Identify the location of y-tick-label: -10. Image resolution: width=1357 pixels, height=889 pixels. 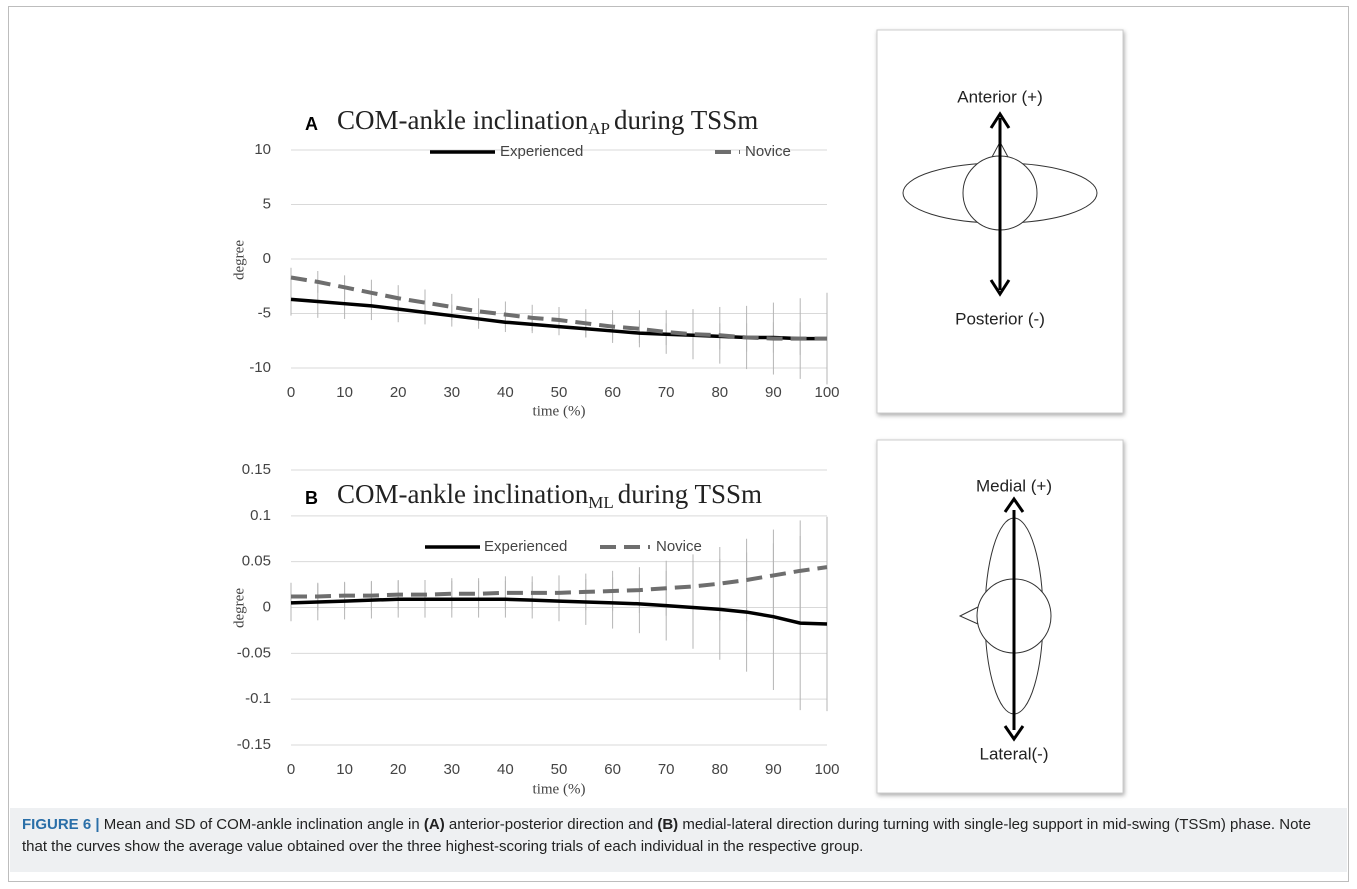
(260, 367).